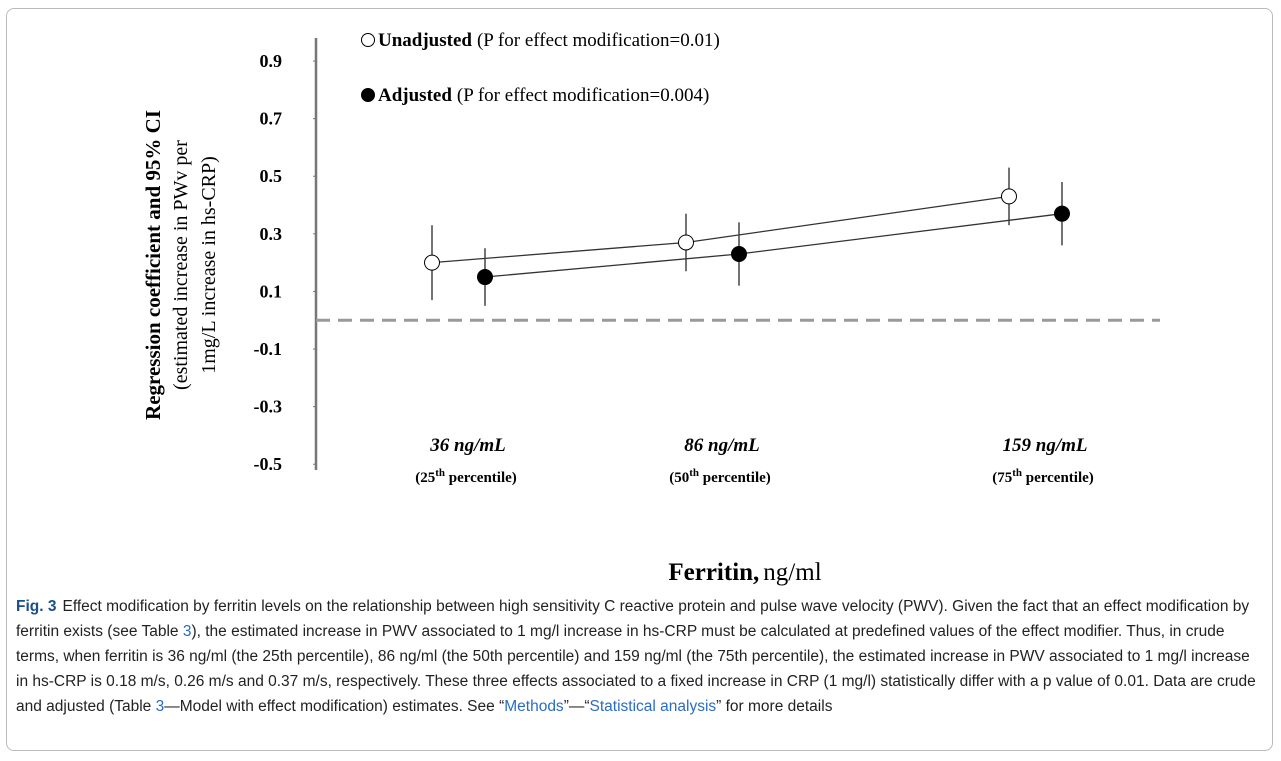 The image size is (1281, 761). What do you see at coordinates (153, 265) in the screenshot?
I see `y-axis-title: Regression coefficient and 95% CI` at bounding box center [153, 265].